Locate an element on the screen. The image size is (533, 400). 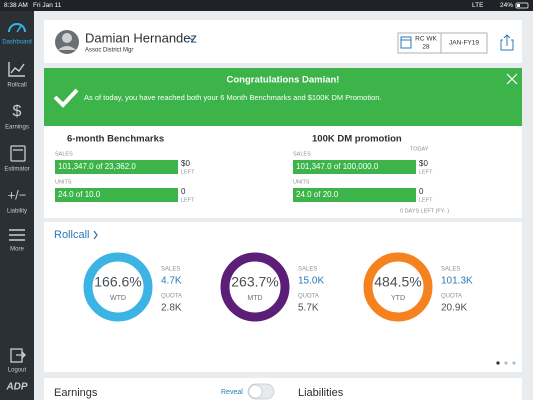
close-button is located at coordinates (512, 79).